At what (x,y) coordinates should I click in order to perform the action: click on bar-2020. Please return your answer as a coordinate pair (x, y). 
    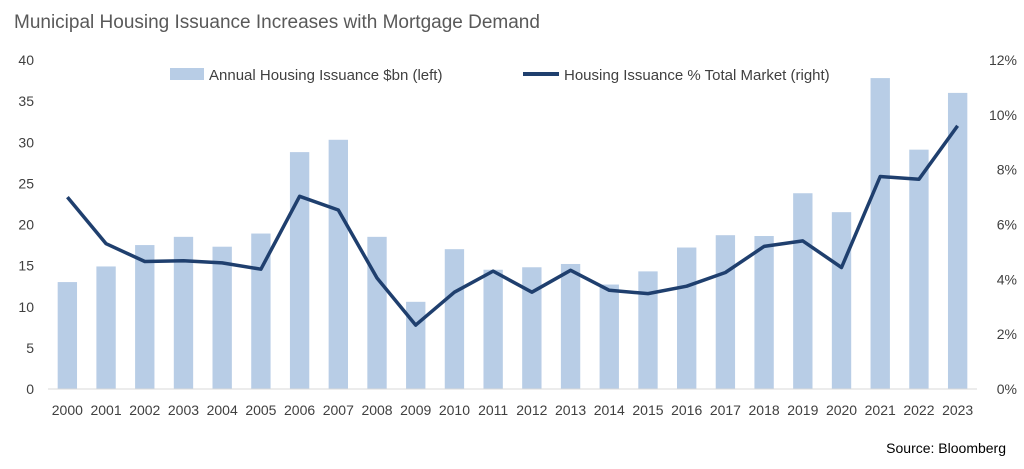
    Looking at the image, I should click on (841, 300).